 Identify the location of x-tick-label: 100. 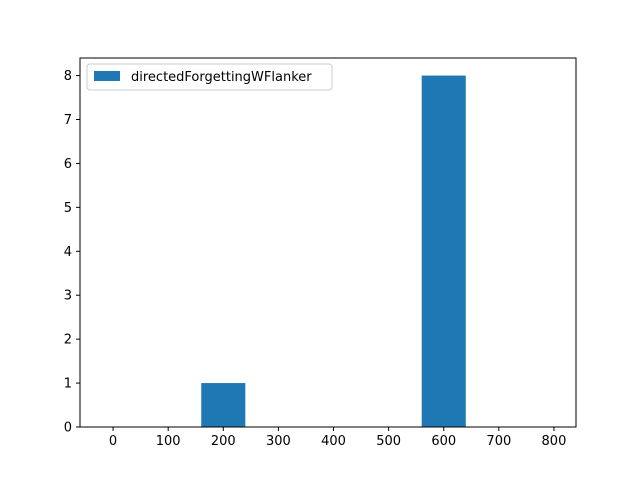
(168, 441).